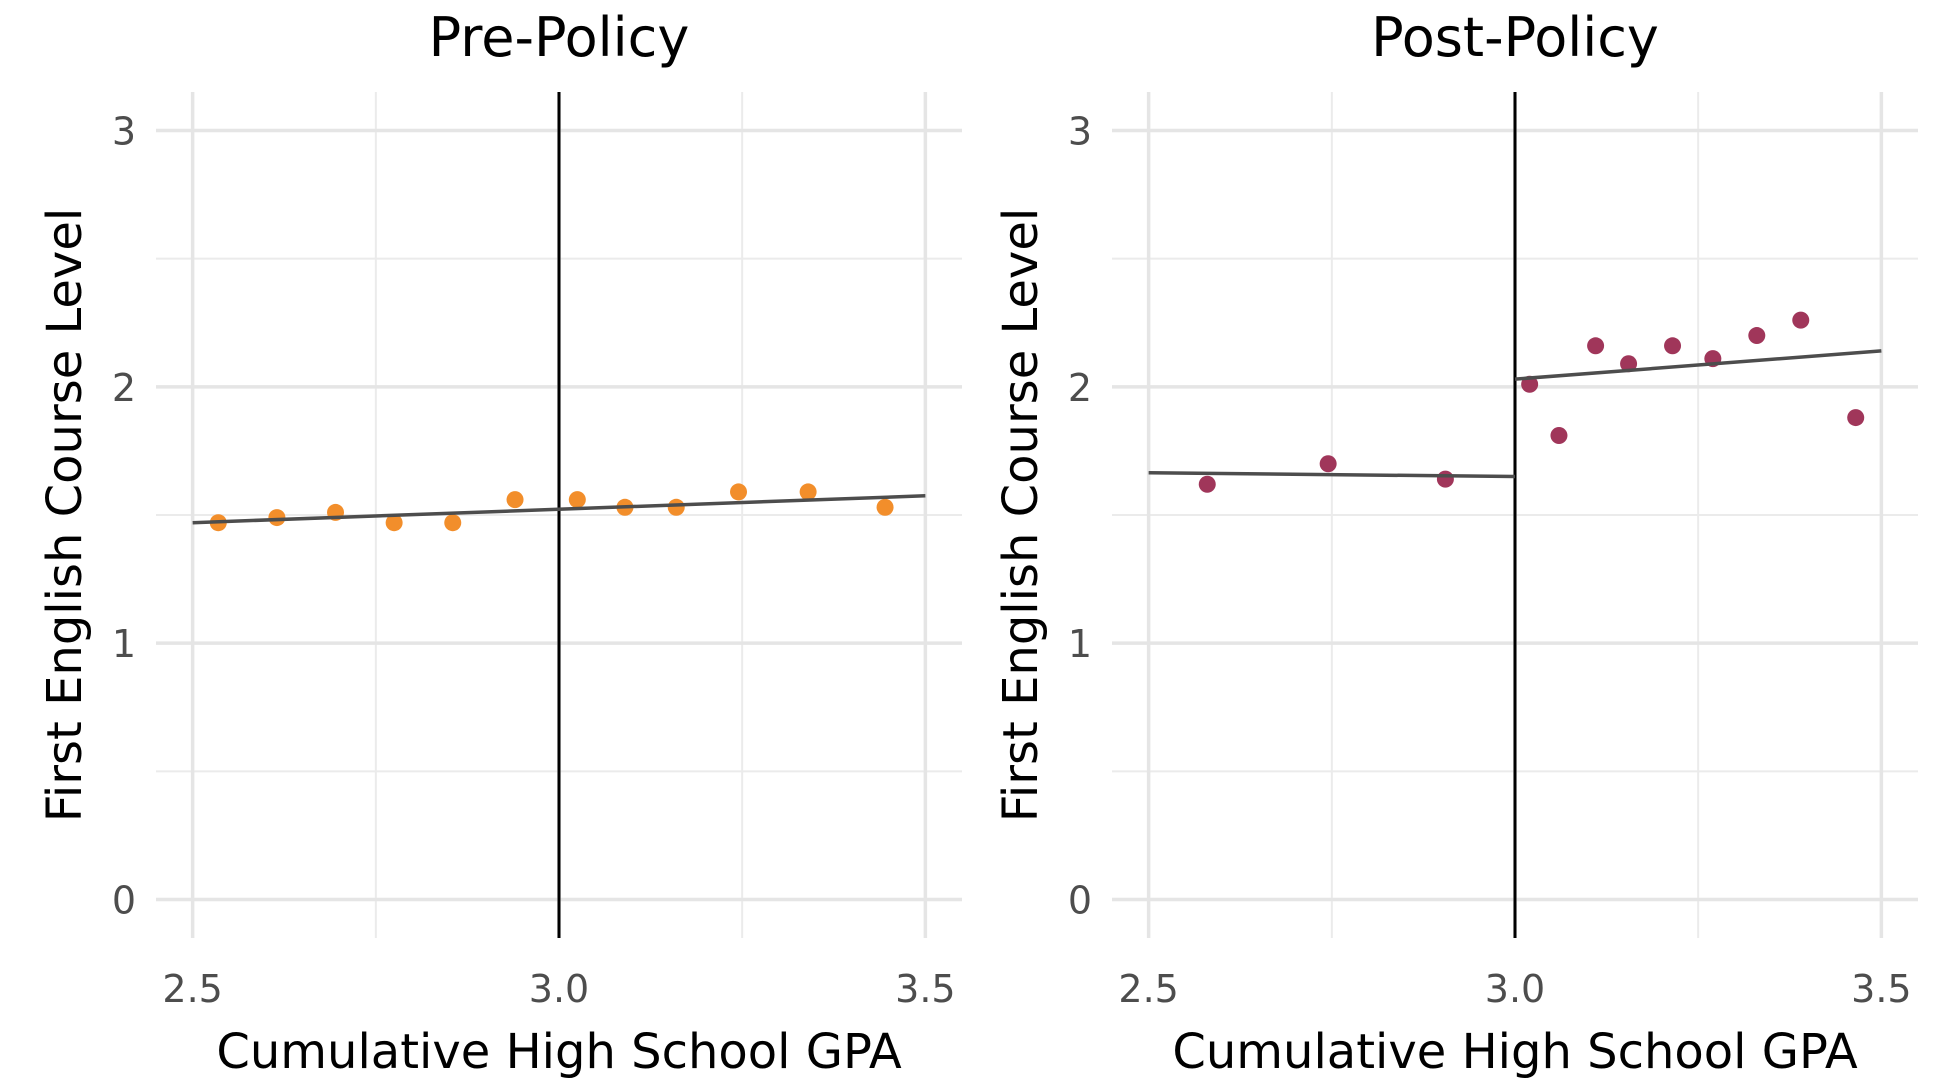  What do you see at coordinates (1515, 37) in the screenshot?
I see `panel-title: Post-Policy` at bounding box center [1515, 37].